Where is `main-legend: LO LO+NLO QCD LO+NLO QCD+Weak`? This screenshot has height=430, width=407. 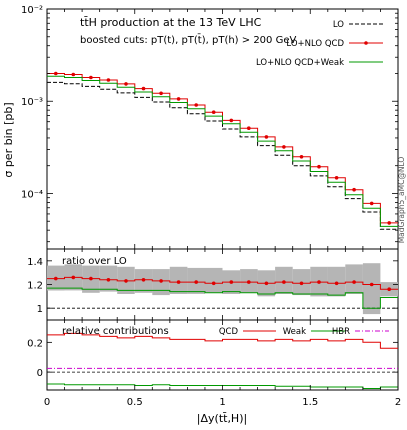 main-legend: LO LO+NLO QCD LO+NLO QCD+Weak is located at coordinates (319, 44).